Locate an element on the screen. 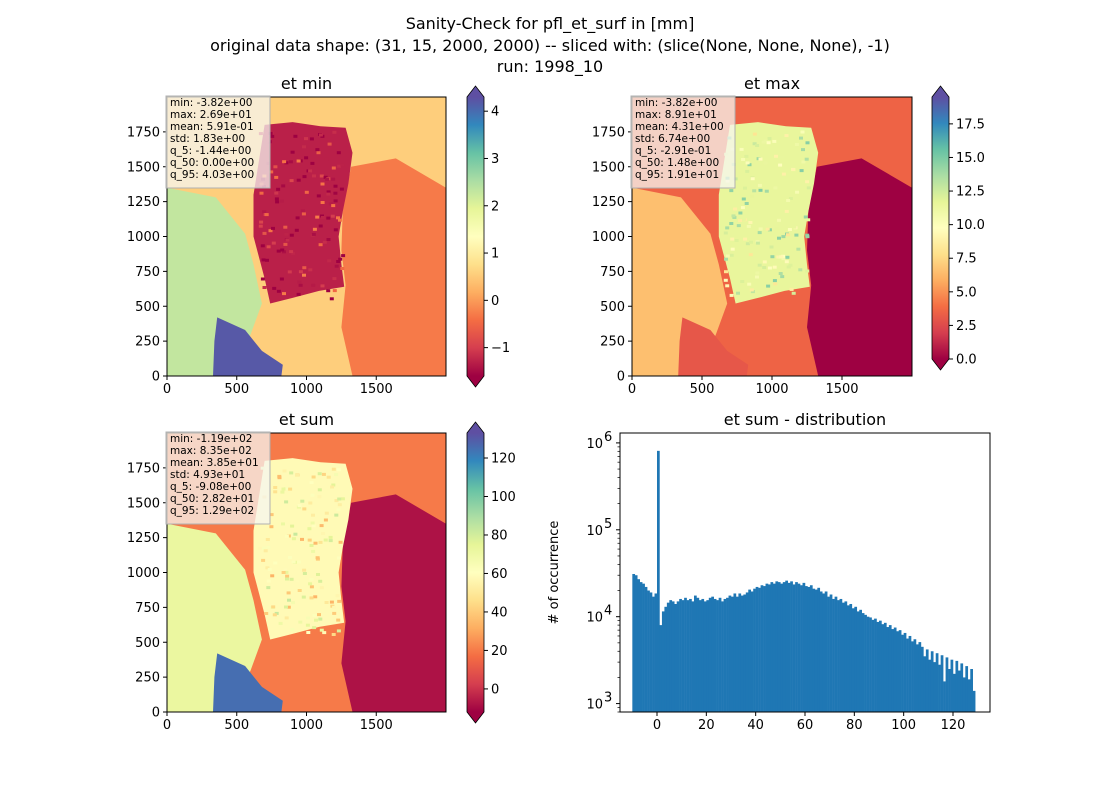 The width and height of the screenshot is (1100, 800). stats-line: max: 8.35e+02 is located at coordinates (211, 451).